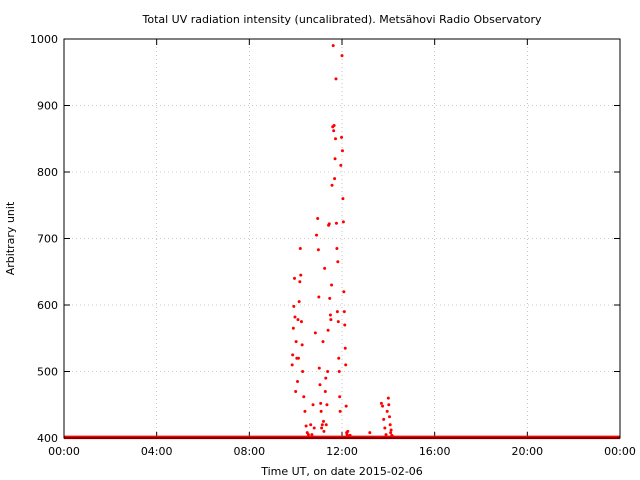  I want to click on y-tick-label: 400, so click(47, 438).